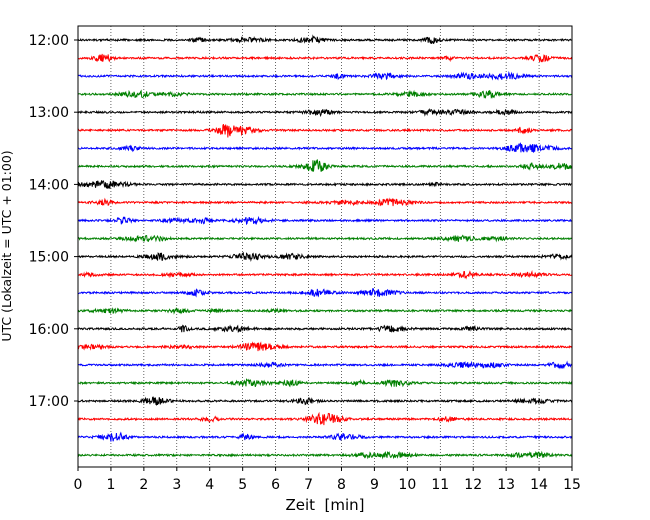 The width and height of the screenshot is (650, 520). I want to click on x-tick-label: 2, so click(143, 485).